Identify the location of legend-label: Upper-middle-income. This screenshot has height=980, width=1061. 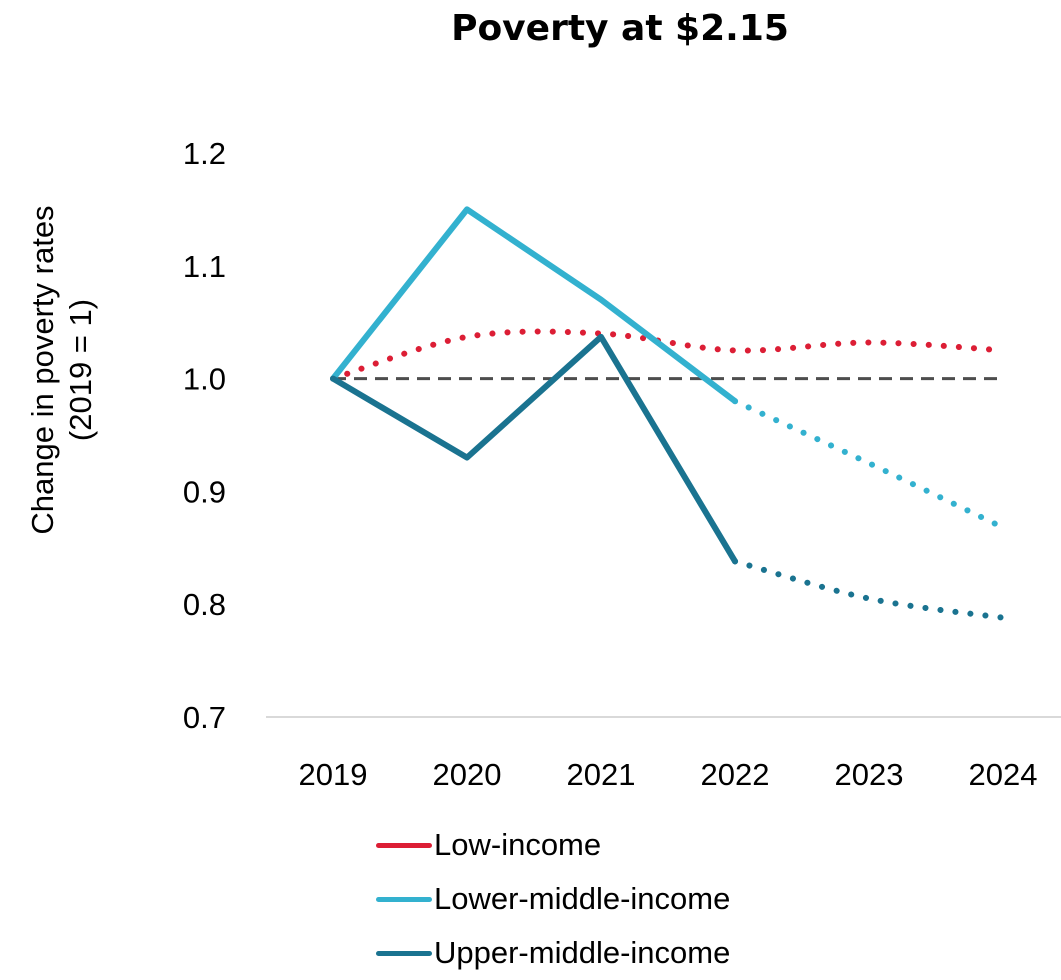
(582, 953).